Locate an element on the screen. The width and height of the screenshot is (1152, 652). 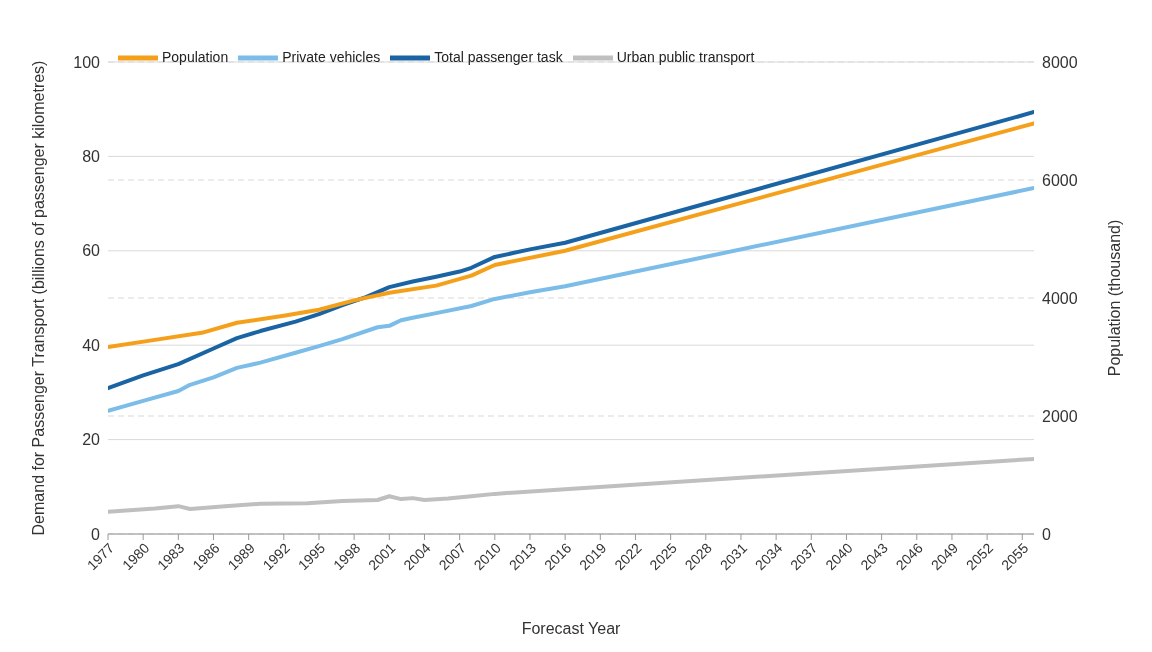
legend-label: Urban public transport is located at coordinates (685, 56).